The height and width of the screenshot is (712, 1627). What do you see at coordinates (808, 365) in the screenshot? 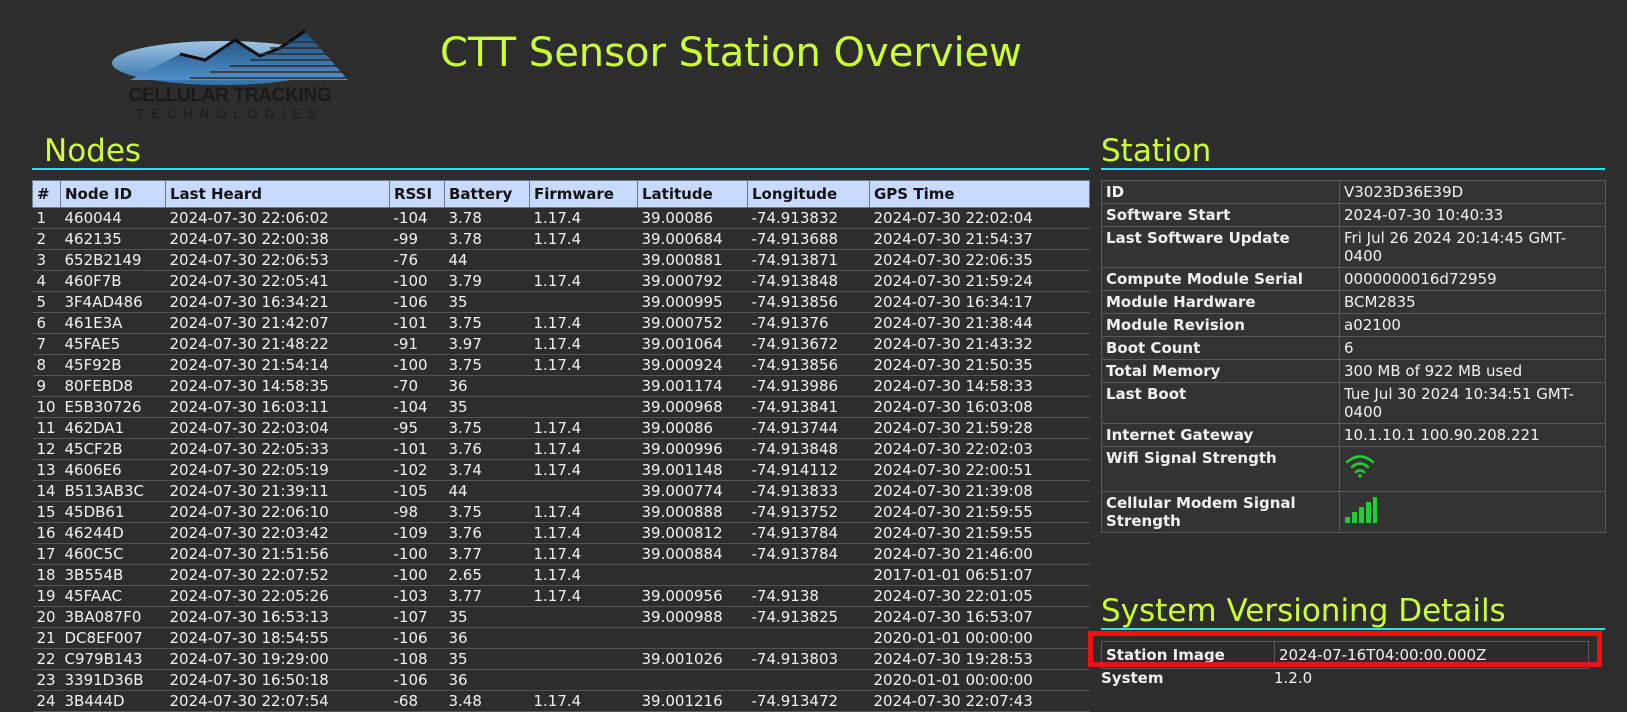
I see `table-cell: -74.913856` at bounding box center [808, 365].